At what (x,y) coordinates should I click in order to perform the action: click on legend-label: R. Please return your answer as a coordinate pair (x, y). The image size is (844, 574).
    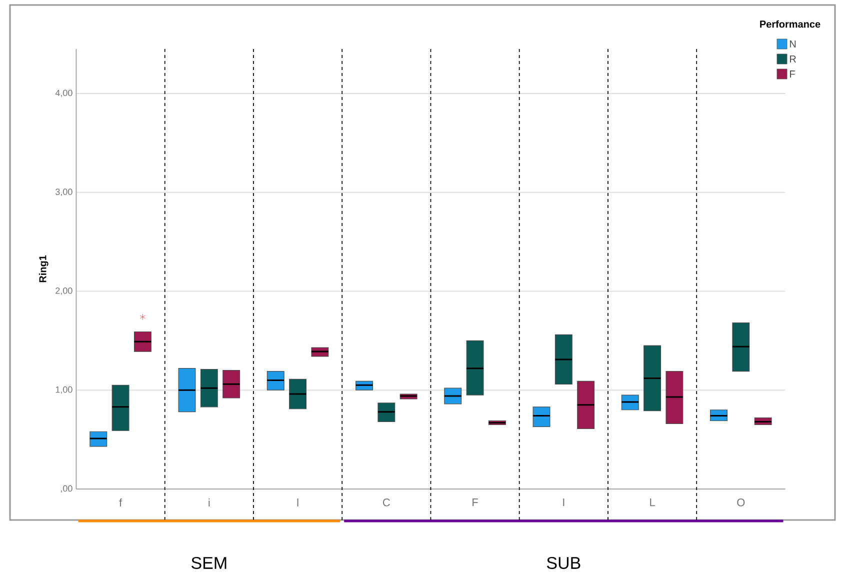
    Looking at the image, I should click on (793, 59).